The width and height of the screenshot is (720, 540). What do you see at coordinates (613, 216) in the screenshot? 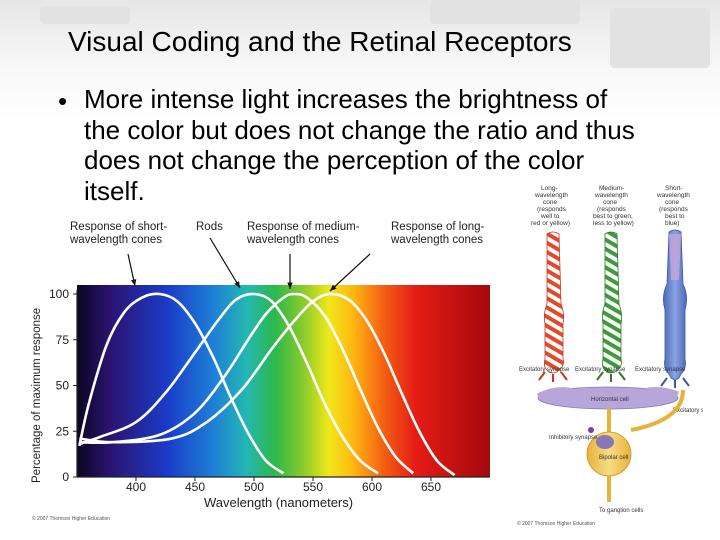
I see `svg-text: best to green,` at bounding box center [613, 216].